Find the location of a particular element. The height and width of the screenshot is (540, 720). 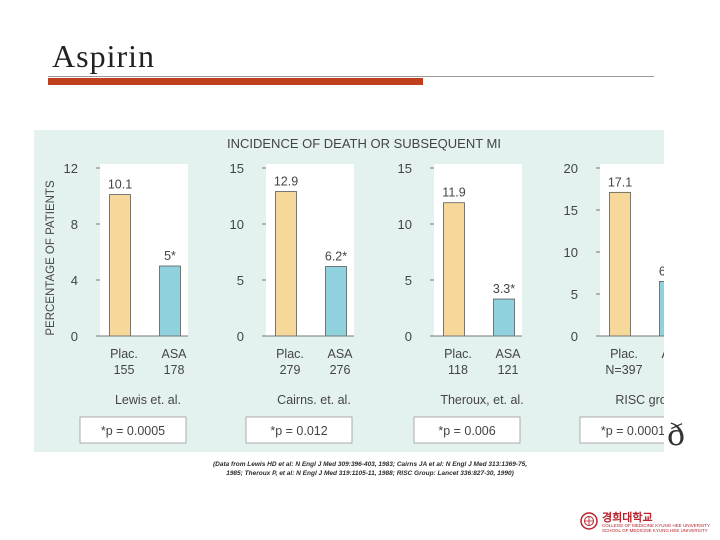

bar-n-label: 118 is located at coordinates (458, 370).